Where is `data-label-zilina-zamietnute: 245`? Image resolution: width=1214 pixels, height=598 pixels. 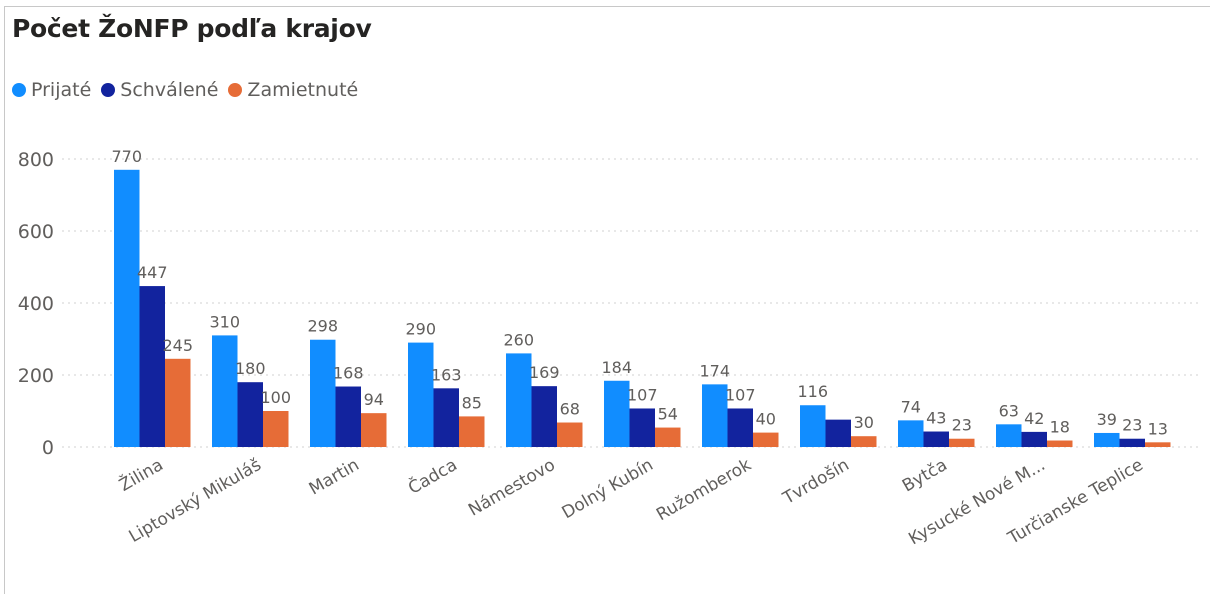 data-label-zilina-zamietnute: 245 is located at coordinates (177, 345).